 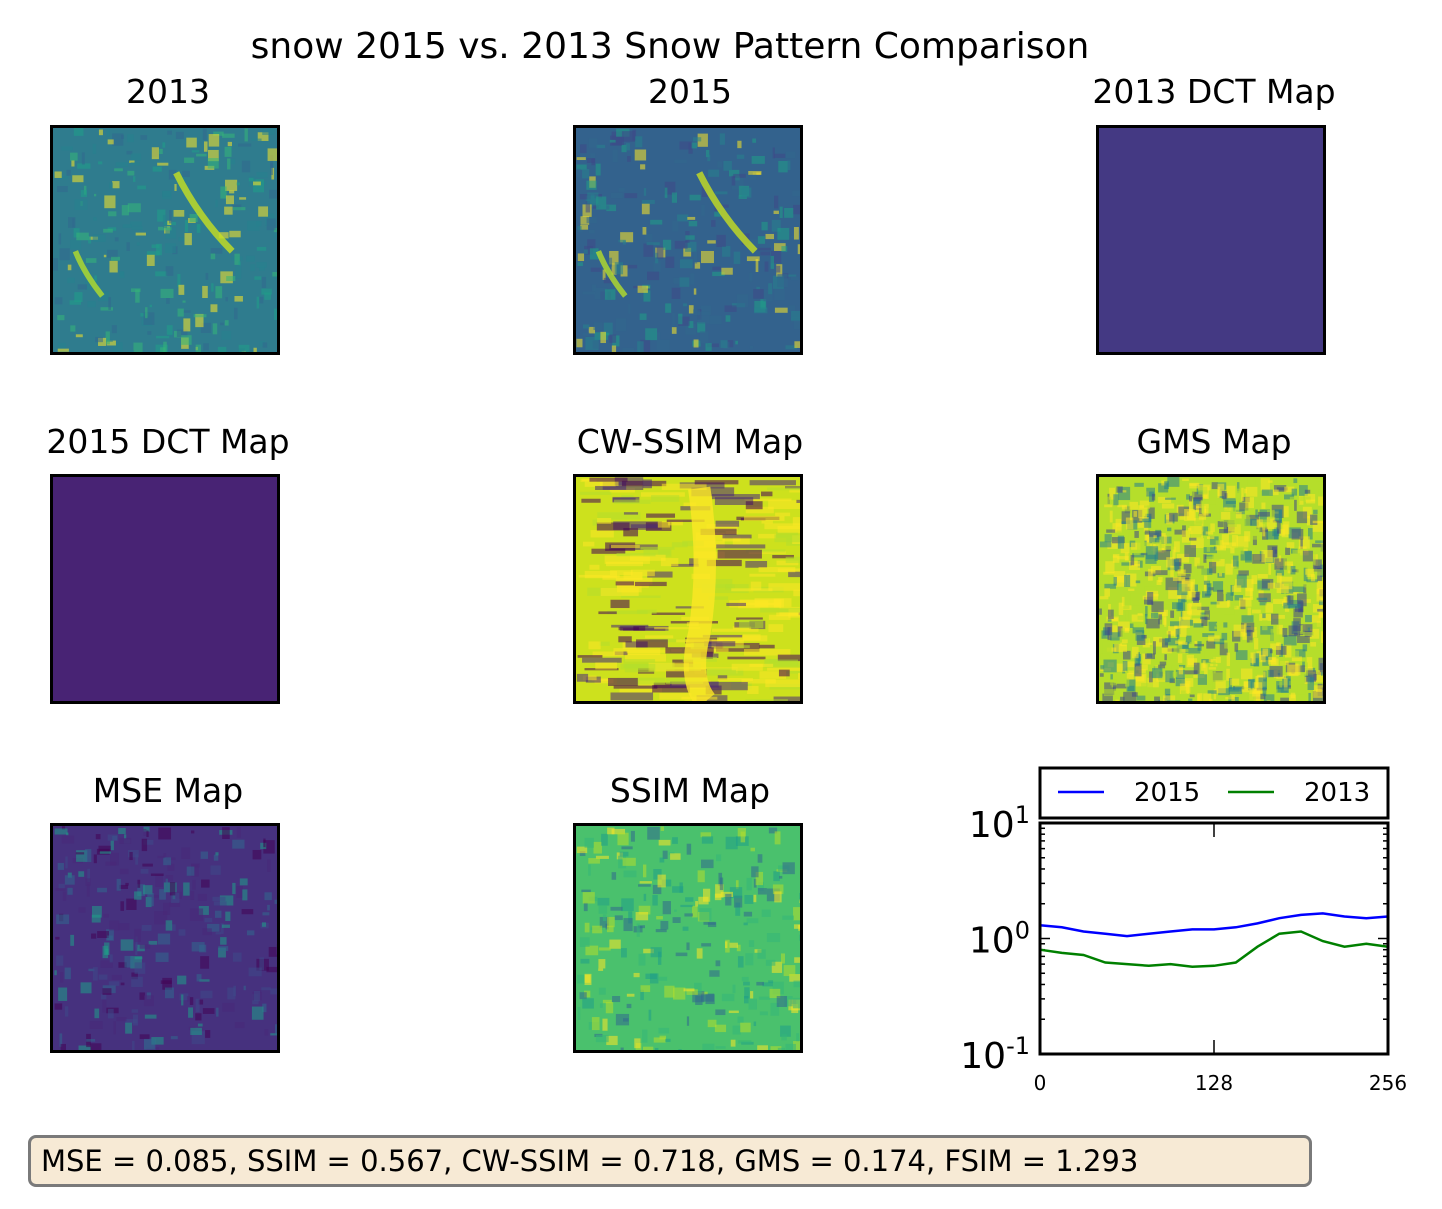 I want to click on mse-map, so click(x=165, y=938).